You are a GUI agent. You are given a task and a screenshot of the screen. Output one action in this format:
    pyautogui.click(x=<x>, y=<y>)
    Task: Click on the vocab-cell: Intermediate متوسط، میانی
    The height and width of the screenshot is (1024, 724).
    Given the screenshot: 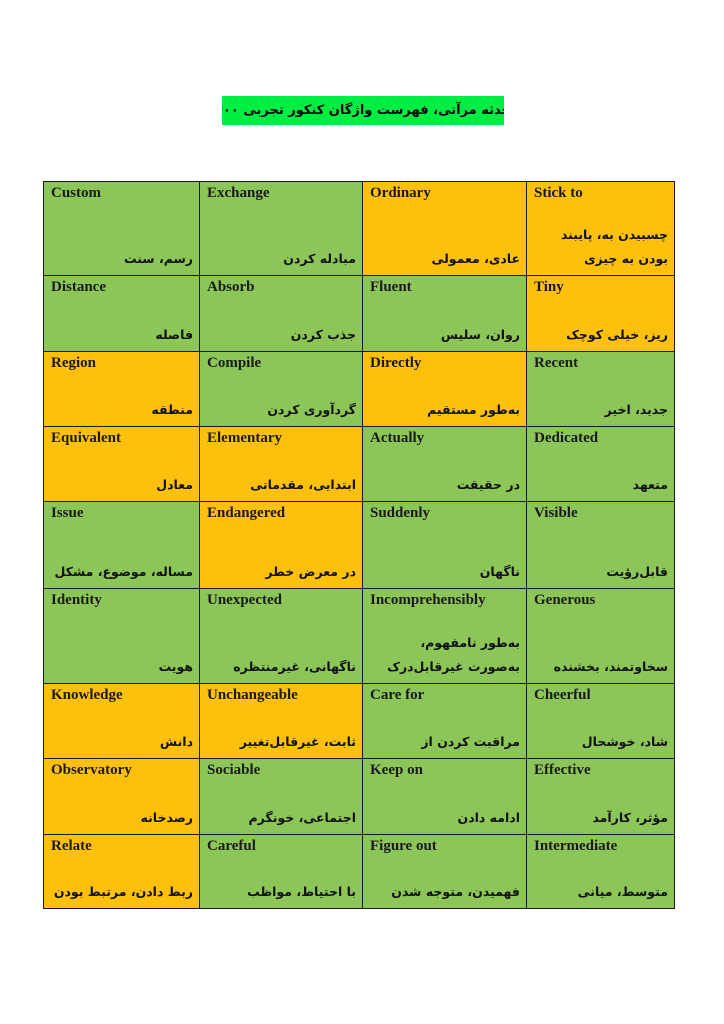 What is the action you would take?
    pyautogui.click(x=600, y=871)
    